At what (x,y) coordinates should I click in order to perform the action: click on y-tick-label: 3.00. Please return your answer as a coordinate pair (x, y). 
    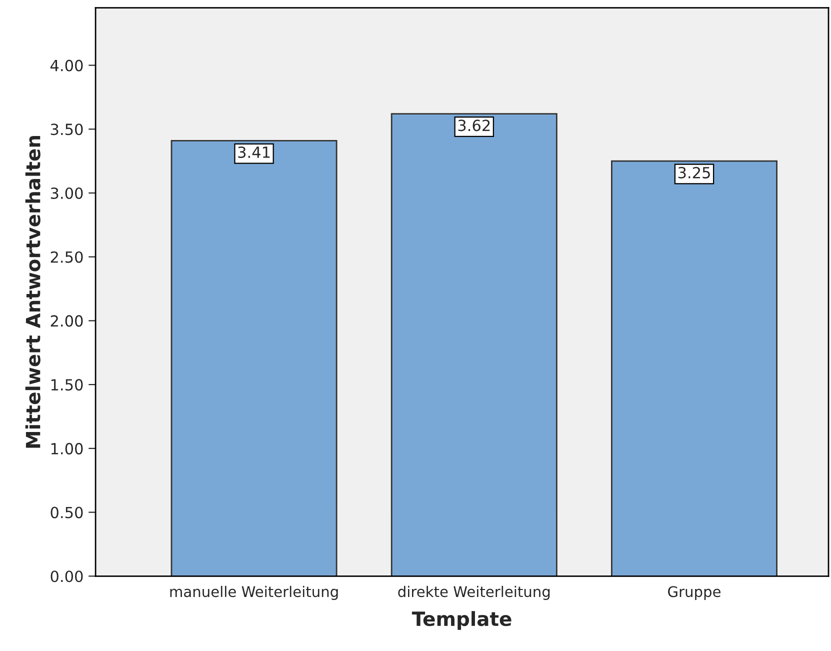
    Looking at the image, I should click on (66, 193).